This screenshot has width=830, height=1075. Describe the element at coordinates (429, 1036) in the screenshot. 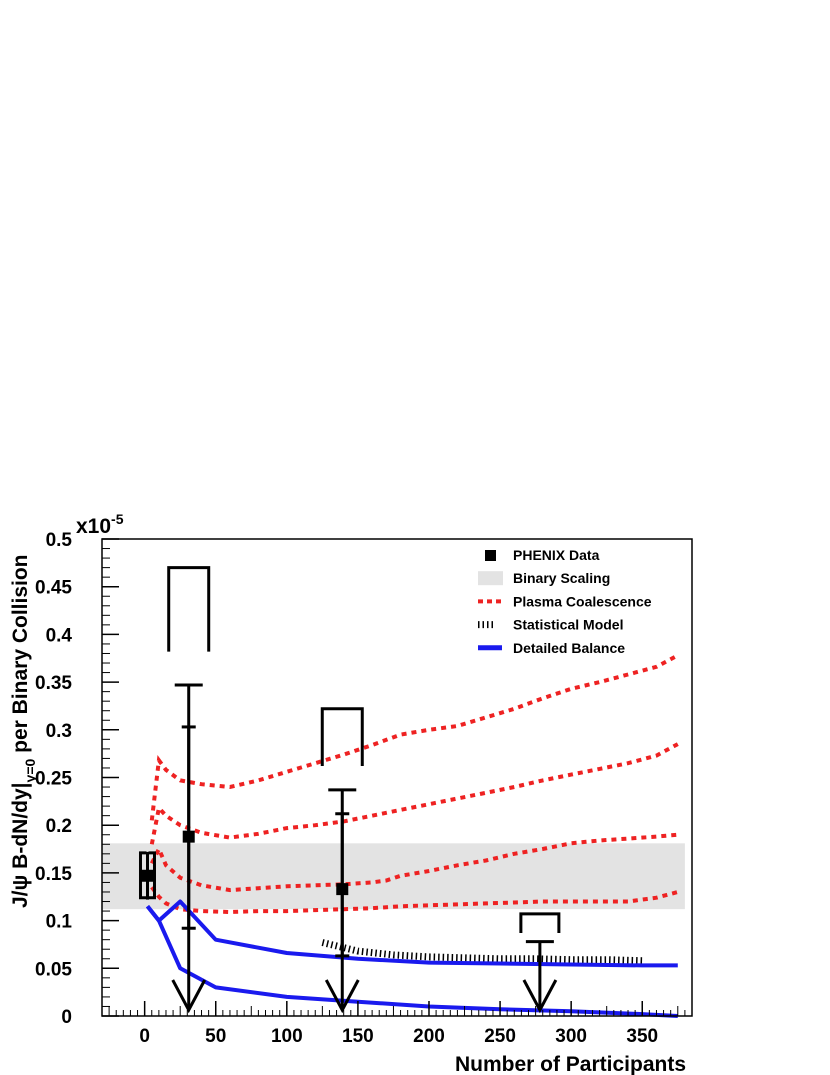

I see `x-tick-label-4: 200` at that location.